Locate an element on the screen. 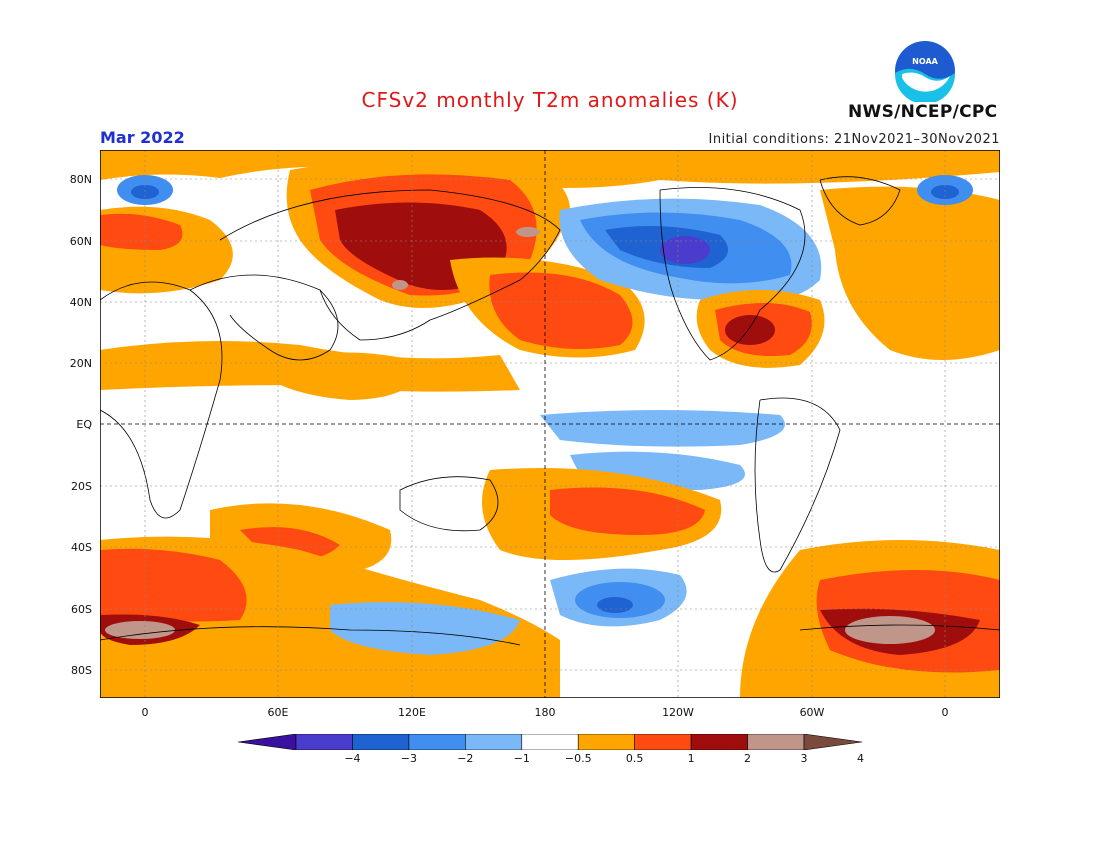  anomaly-region-atlantic is located at coordinates (910, 273).